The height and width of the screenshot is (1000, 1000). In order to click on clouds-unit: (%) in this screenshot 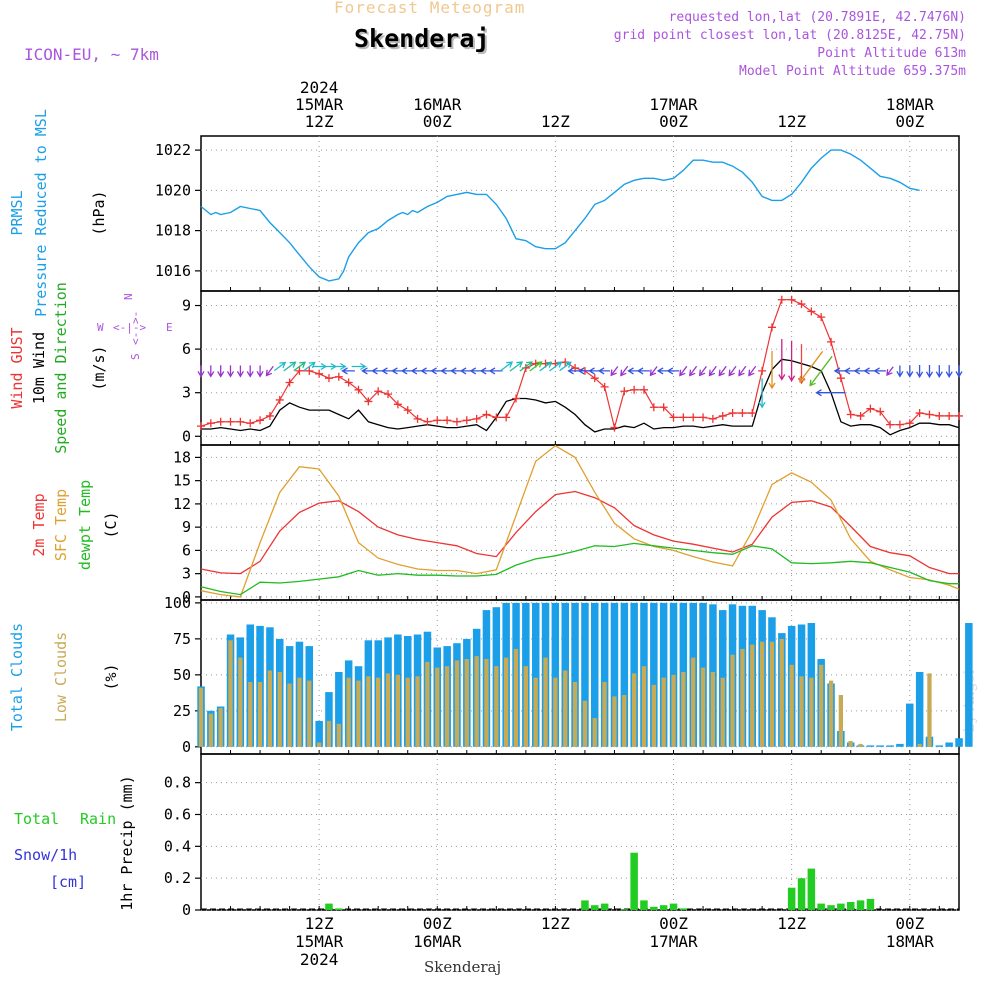, I will do `click(111, 676)`.